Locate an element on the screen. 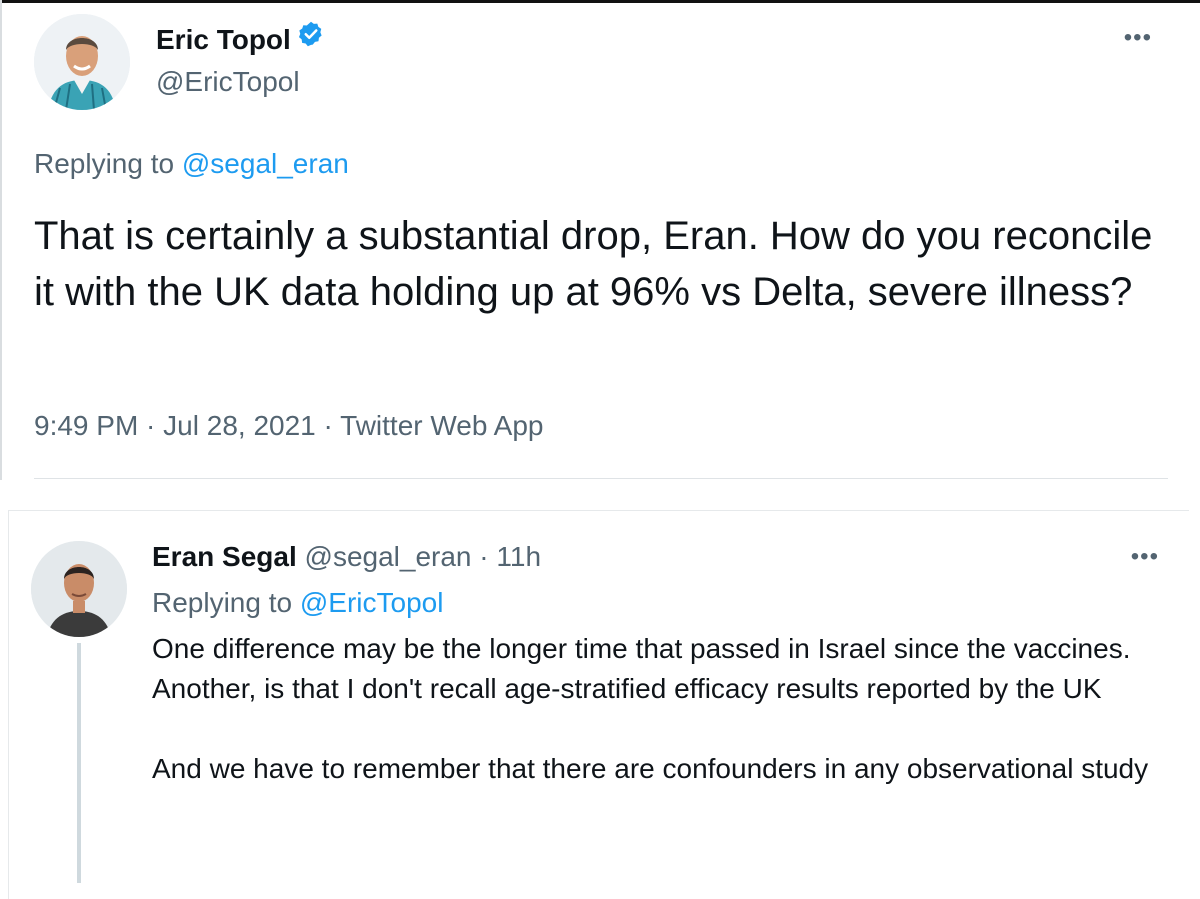  thread-line is located at coordinates (79, 763).